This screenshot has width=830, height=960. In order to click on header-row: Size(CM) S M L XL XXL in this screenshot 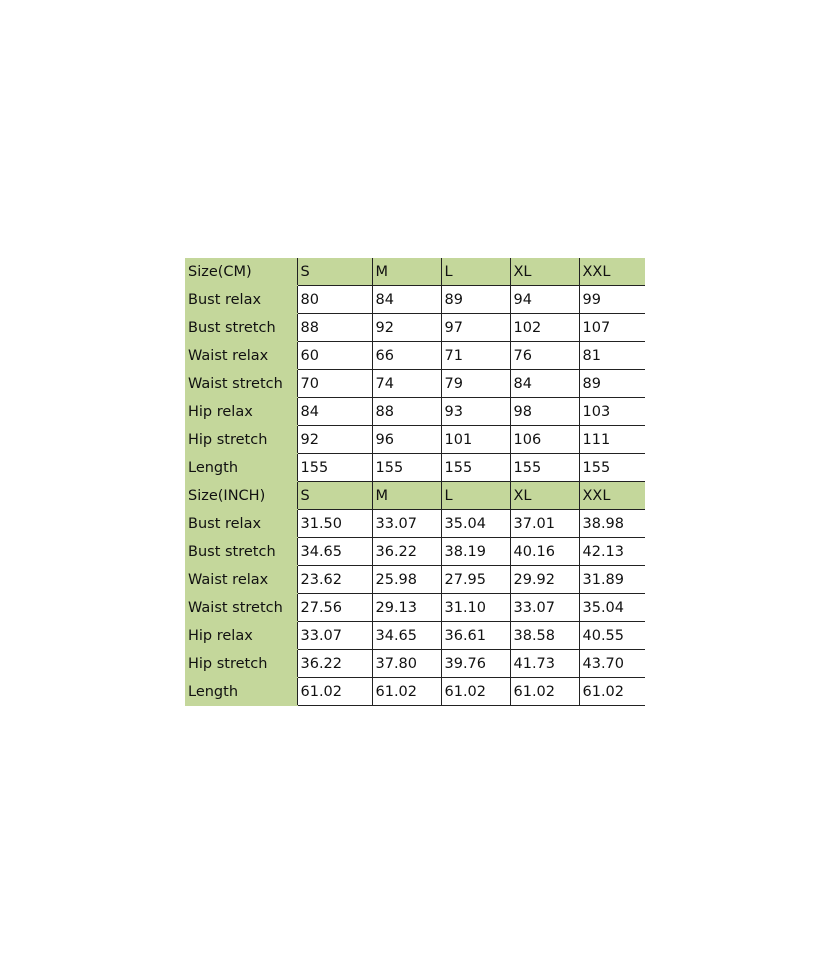, I will do `click(415, 272)`.